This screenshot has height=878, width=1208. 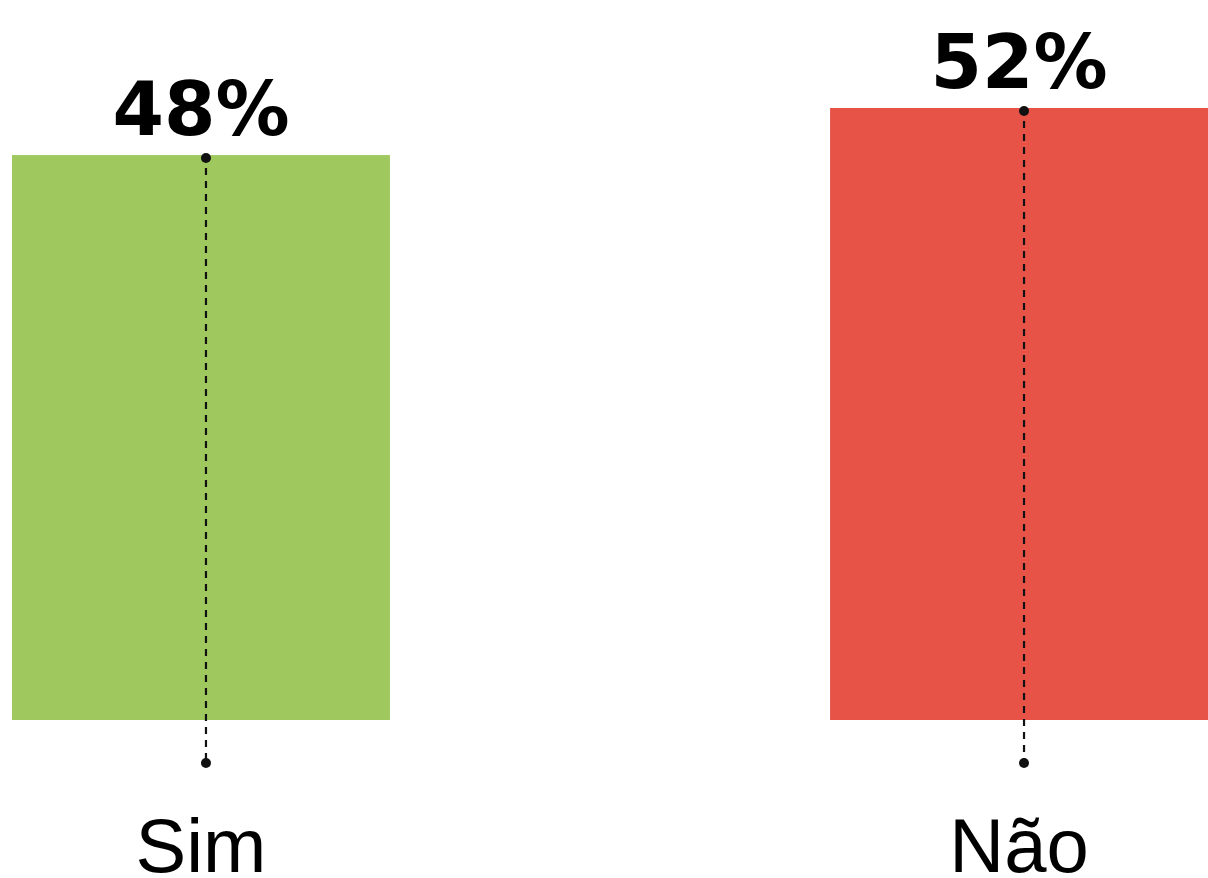 What do you see at coordinates (201, 840) in the screenshot?
I see `x-tick-label: Sim` at bounding box center [201, 840].